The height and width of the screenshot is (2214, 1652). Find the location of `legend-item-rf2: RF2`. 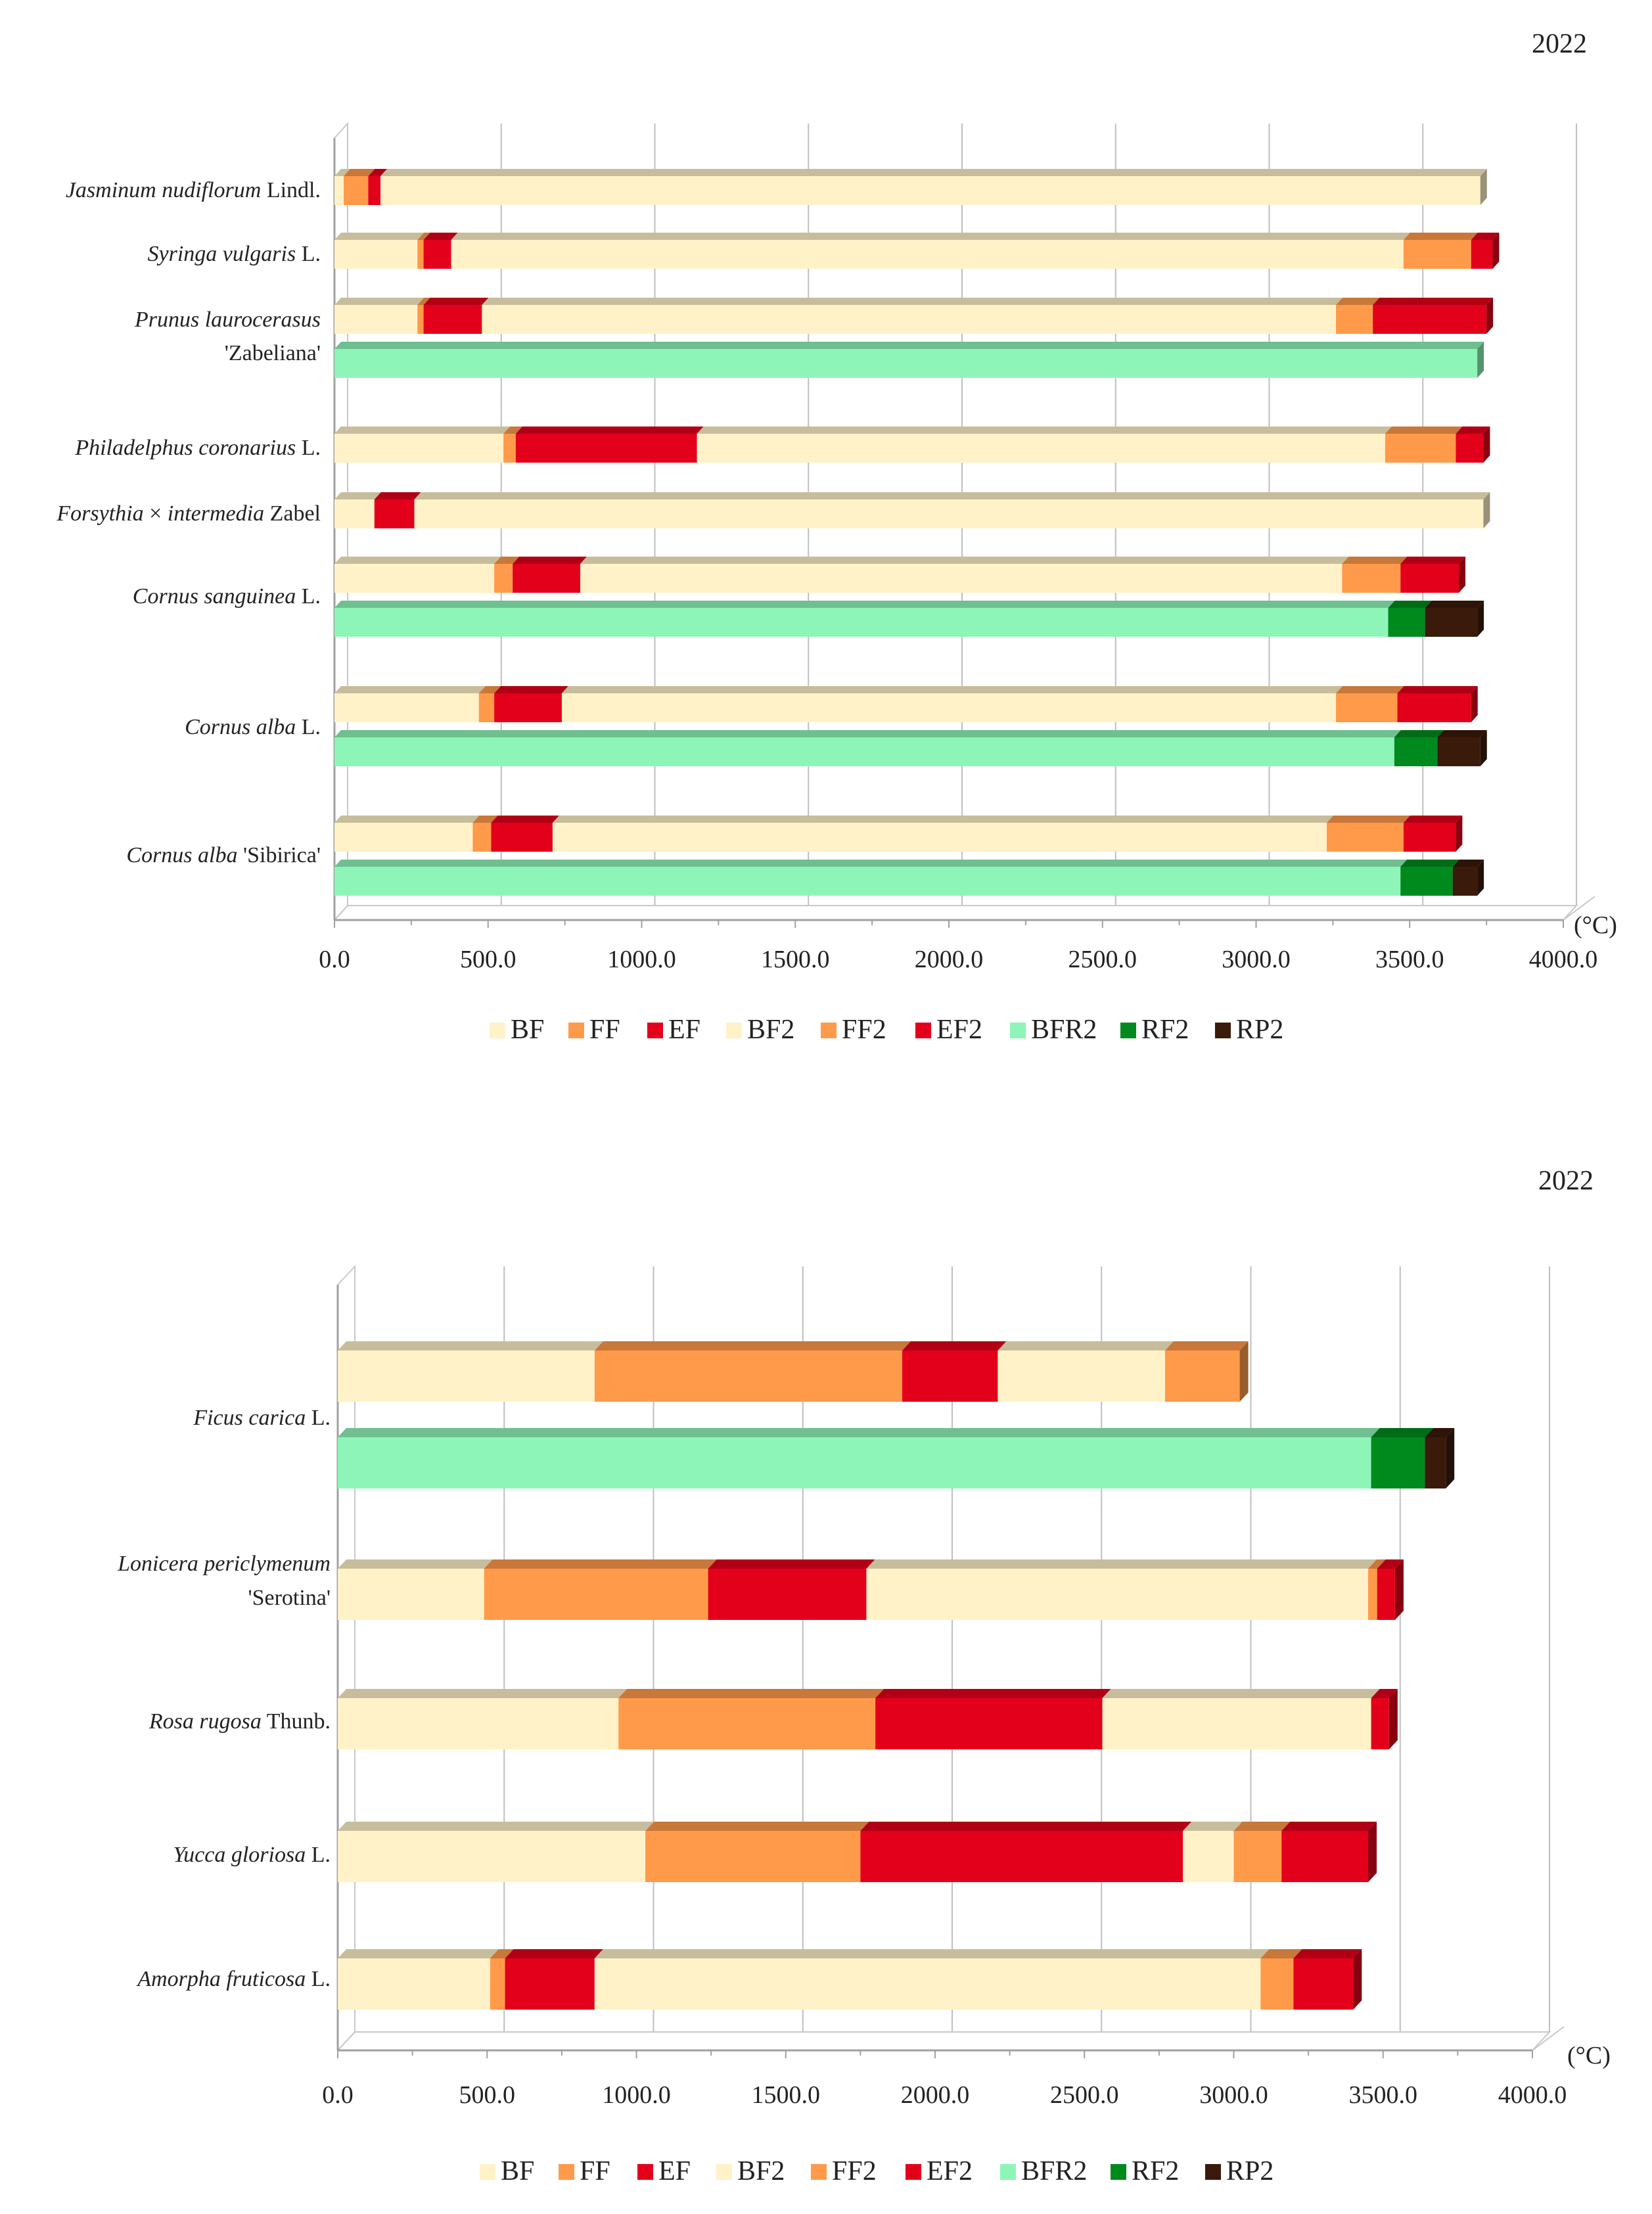

legend-item-rf2: RF2 is located at coordinates (1154, 1030).